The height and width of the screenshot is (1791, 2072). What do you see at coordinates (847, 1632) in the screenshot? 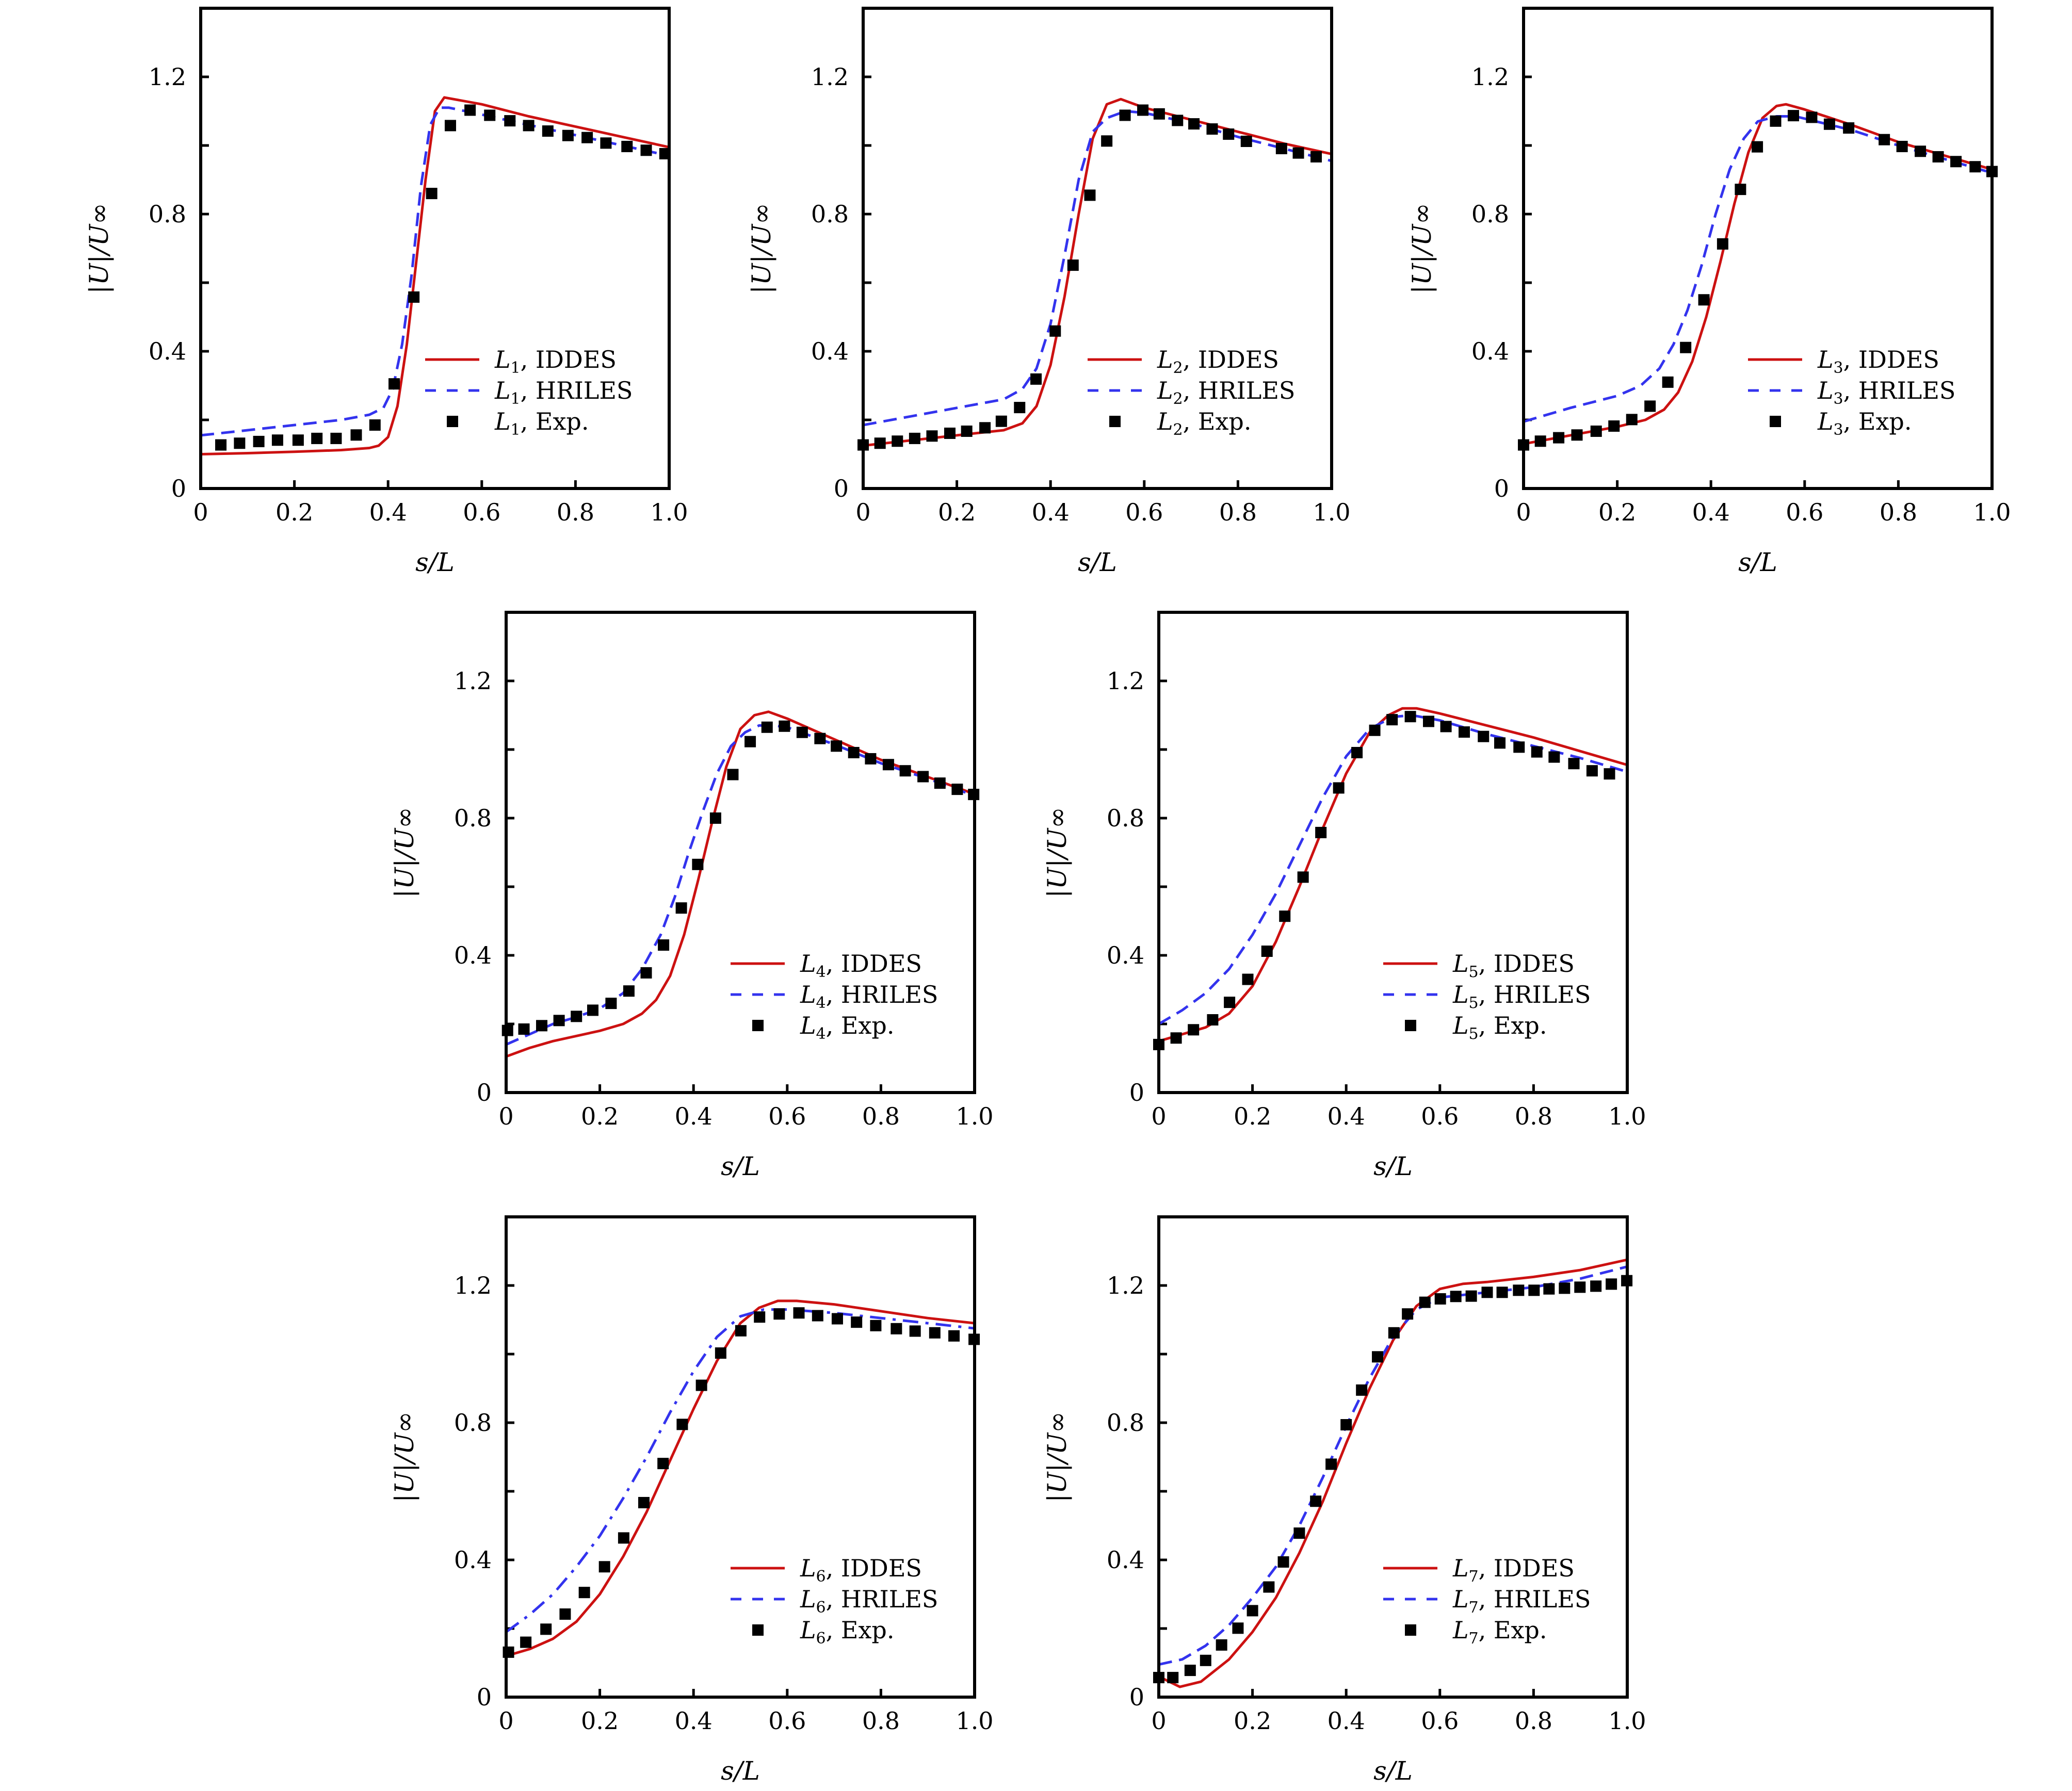
I see `legend-label: L6, Exp.` at bounding box center [847, 1632].